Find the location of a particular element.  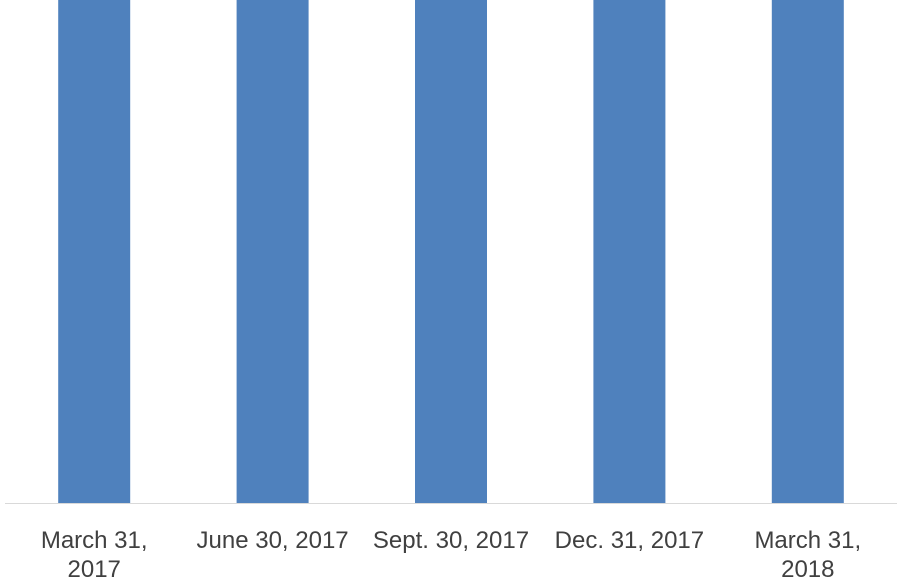

category-label-line: June 30, 2017 is located at coordinates (273, 540).